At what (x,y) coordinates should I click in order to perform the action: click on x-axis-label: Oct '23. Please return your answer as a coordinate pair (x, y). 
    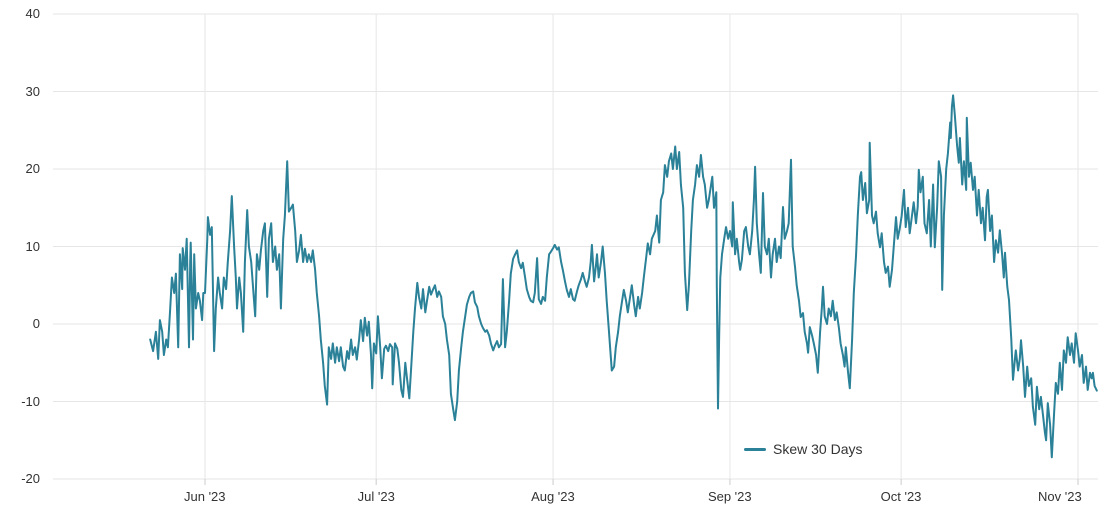
    Looking at the image, I should click on (901, 496).